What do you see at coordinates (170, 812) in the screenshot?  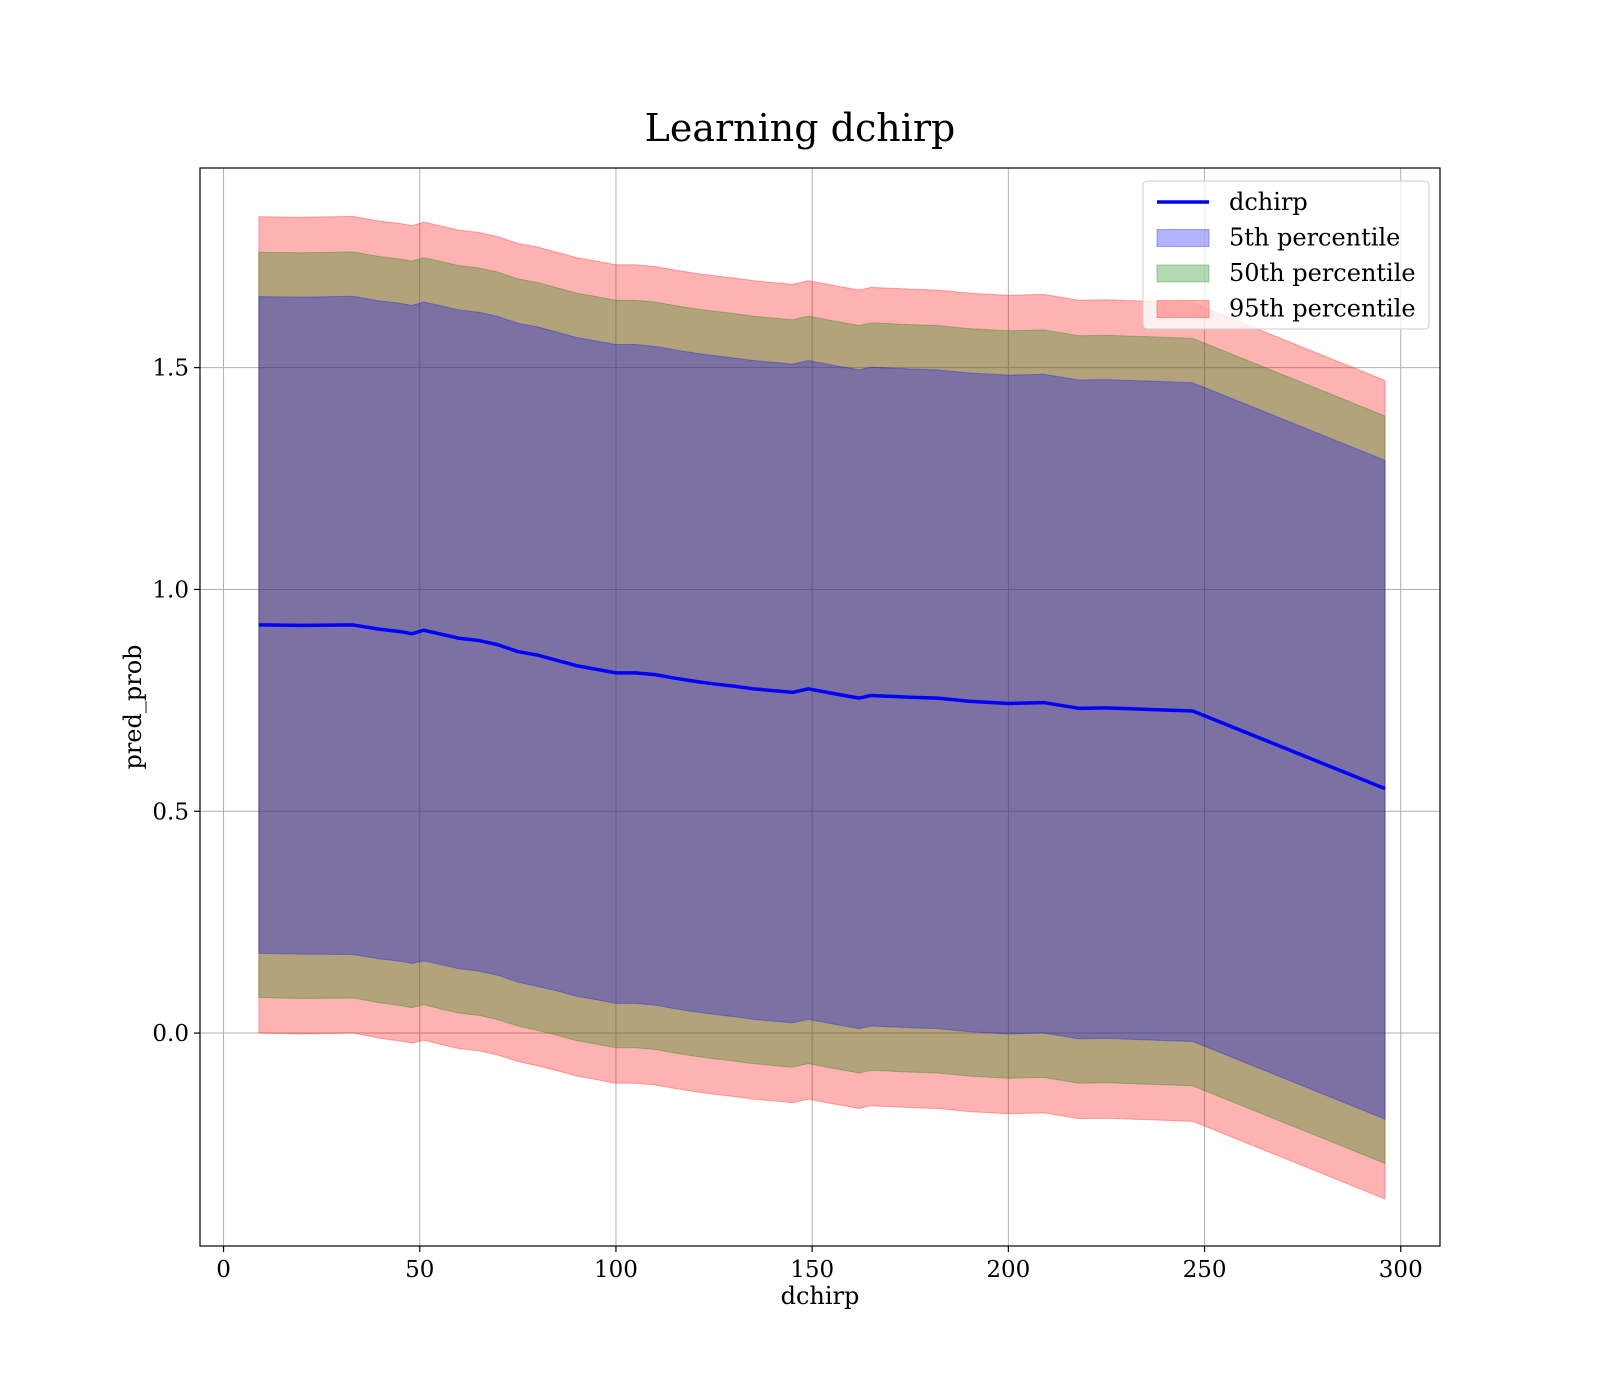 I see `y-tick-label: 0.5` at bounding box center [170, 812].